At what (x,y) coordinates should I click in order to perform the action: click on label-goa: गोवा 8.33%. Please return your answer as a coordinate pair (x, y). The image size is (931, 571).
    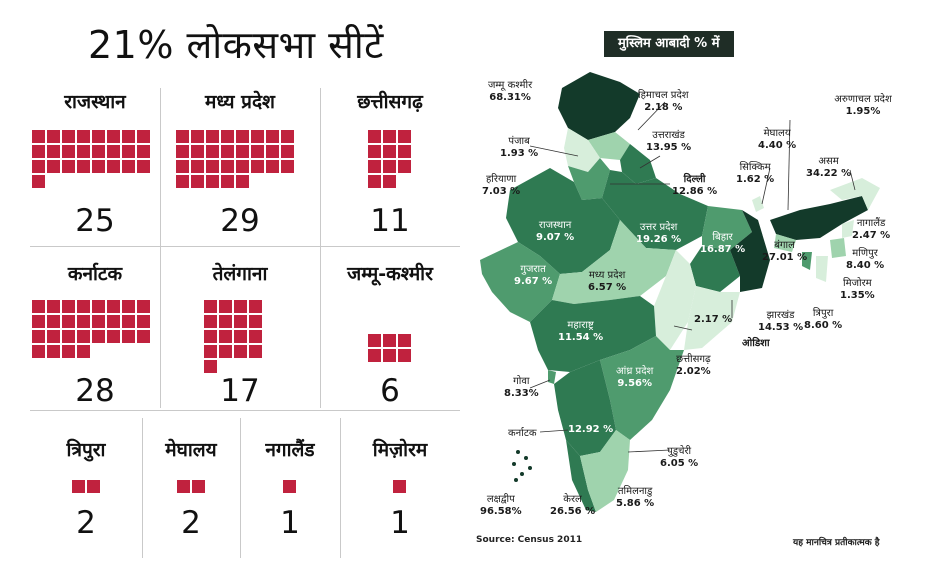
    Looking at the image, I should click on (521, 387).